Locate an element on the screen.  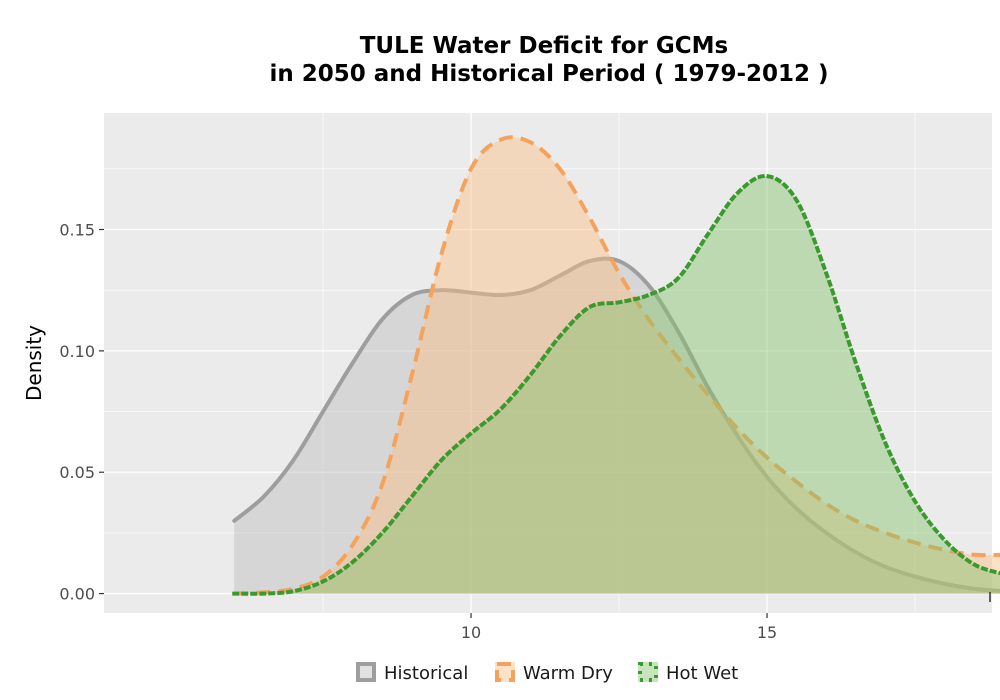
legend-key-fill-warm-dry is located at coordinates (505, 672).